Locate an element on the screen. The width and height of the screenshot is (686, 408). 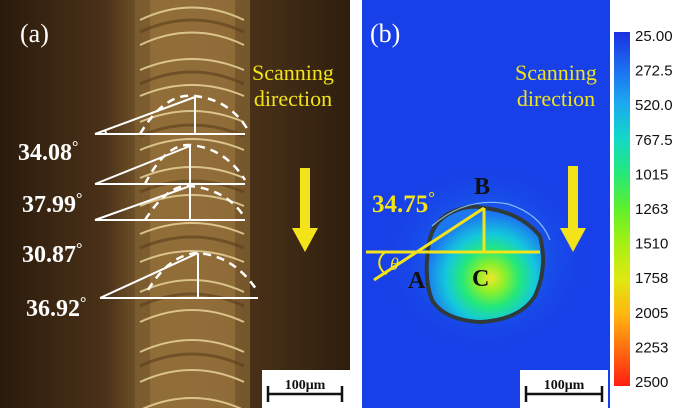
scan-arrow-a is located at coordinates (305, 210).